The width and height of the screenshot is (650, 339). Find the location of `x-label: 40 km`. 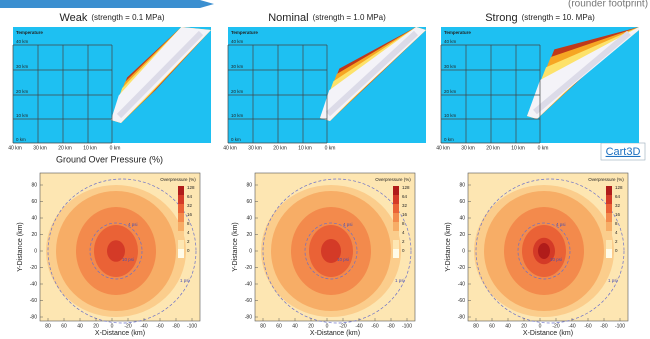

x-label: 40 km is located at coordinates (15, 148).